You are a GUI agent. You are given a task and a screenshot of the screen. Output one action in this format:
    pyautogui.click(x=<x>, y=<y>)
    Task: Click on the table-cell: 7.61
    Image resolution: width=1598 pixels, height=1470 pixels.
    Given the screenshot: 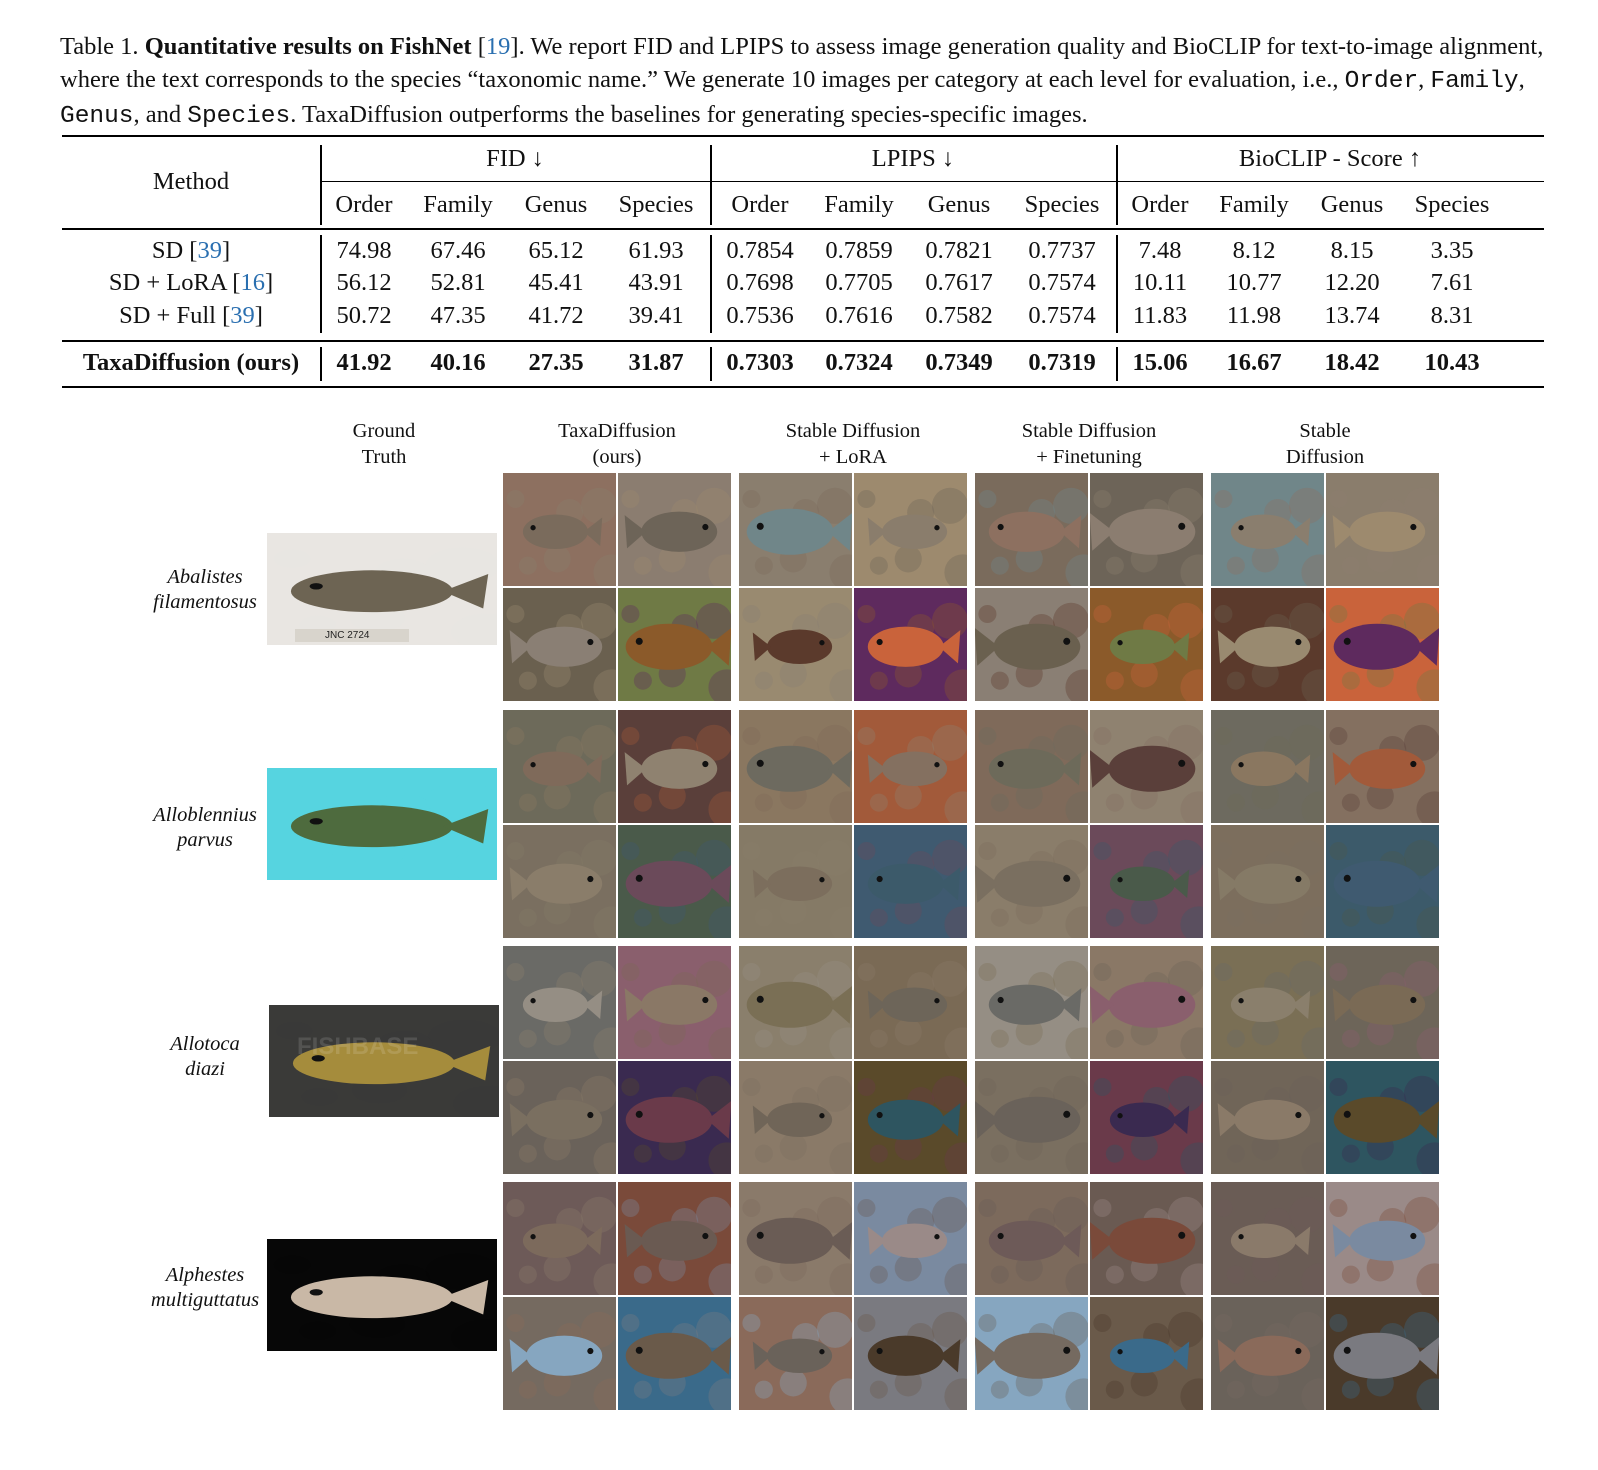 What is the action you would take?
    pyautogui.click(x=1452, y=282)
    